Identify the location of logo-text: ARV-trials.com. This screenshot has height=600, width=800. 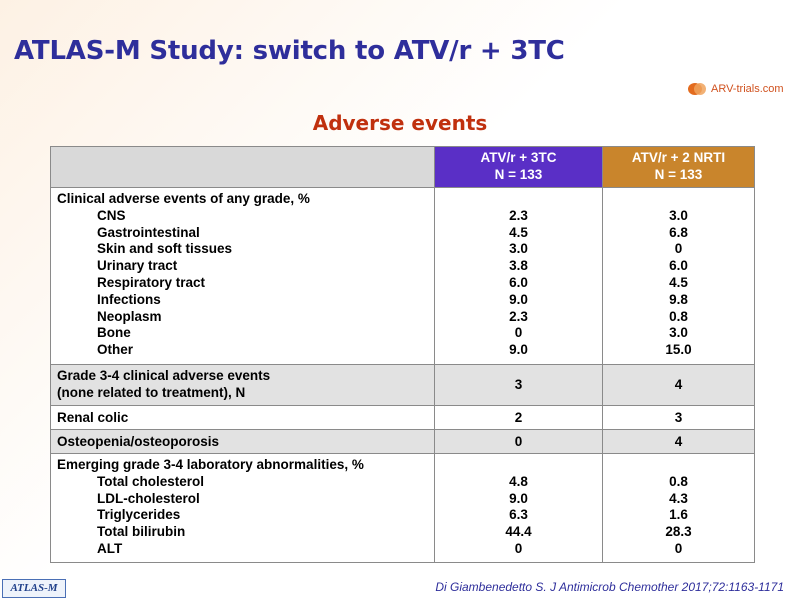
(747, 89).